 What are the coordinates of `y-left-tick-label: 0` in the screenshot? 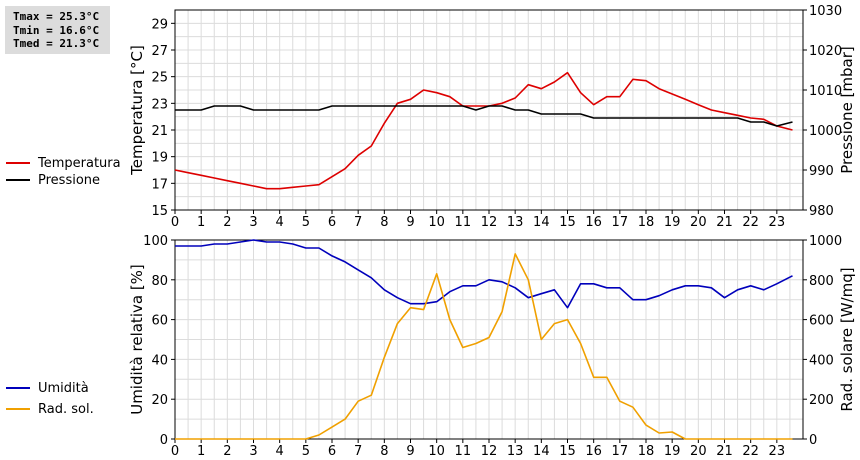 It's located at (164, 440).